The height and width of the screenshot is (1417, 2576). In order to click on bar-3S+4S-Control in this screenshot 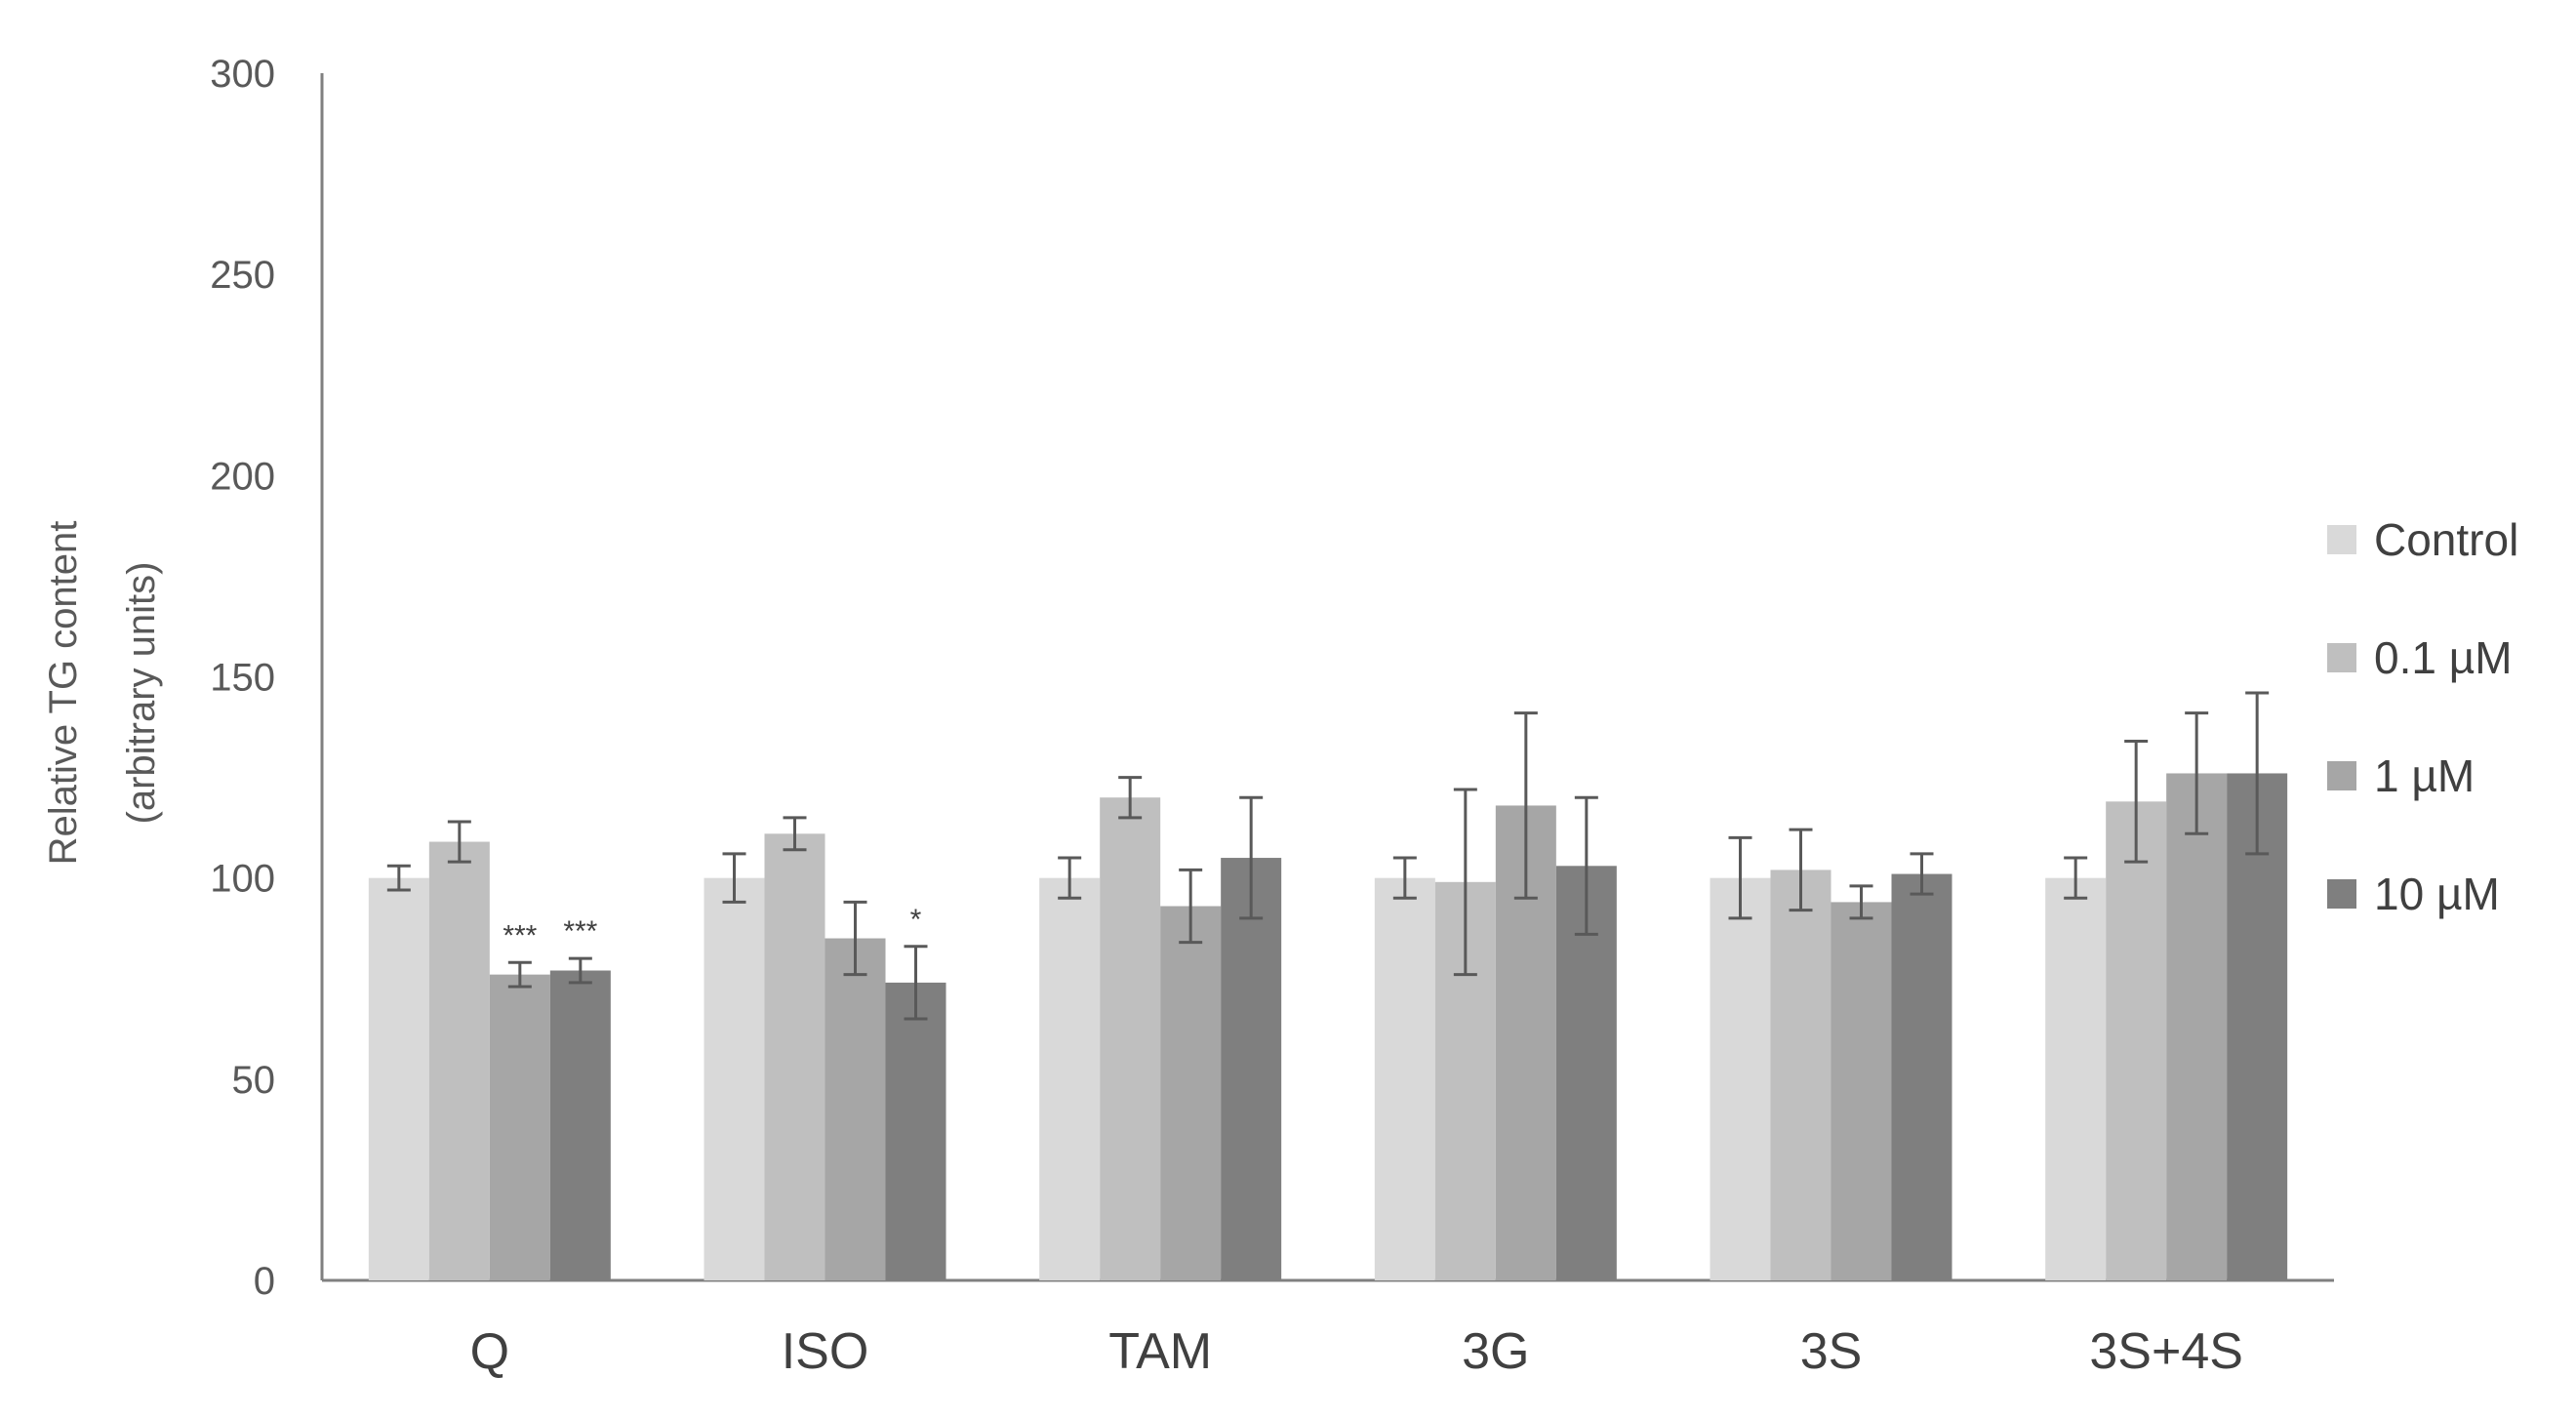, I will do `click(2076, 1078)`.